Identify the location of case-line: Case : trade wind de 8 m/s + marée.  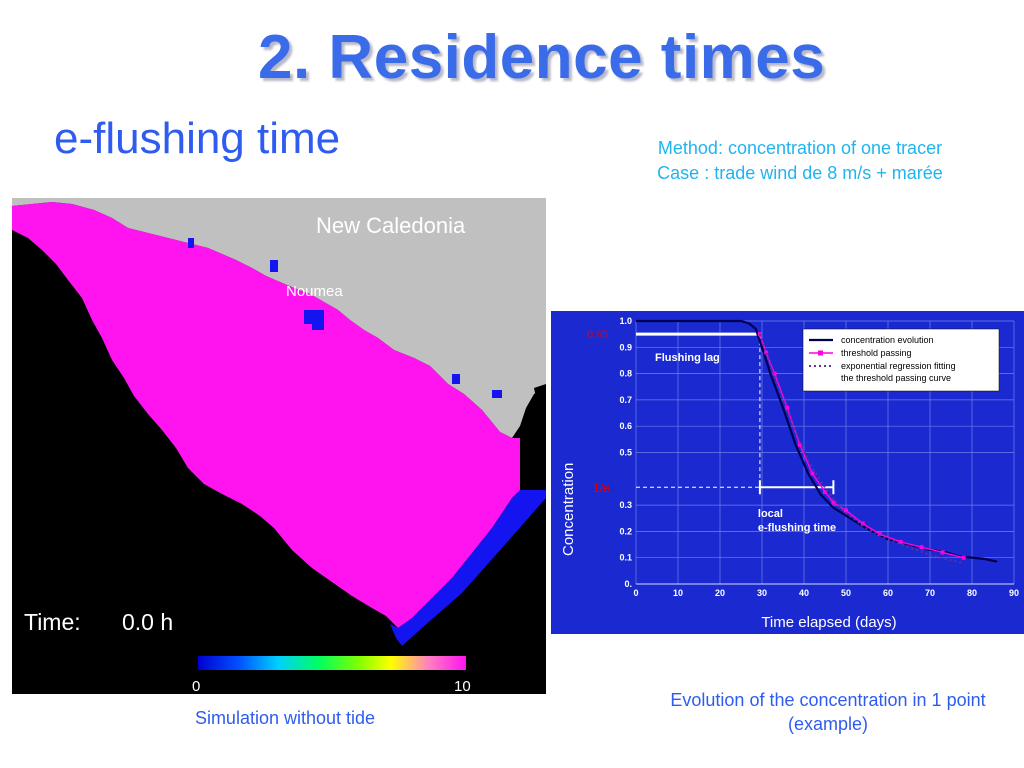
(800, 173).